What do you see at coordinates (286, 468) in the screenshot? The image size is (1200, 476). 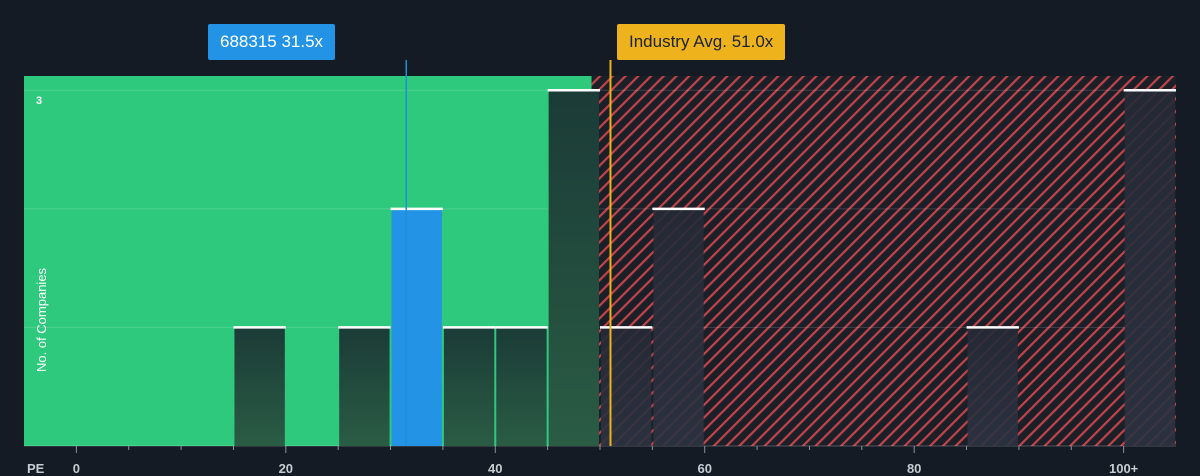 I see `x-tick-label: 20` at bounding box center [286, 468].